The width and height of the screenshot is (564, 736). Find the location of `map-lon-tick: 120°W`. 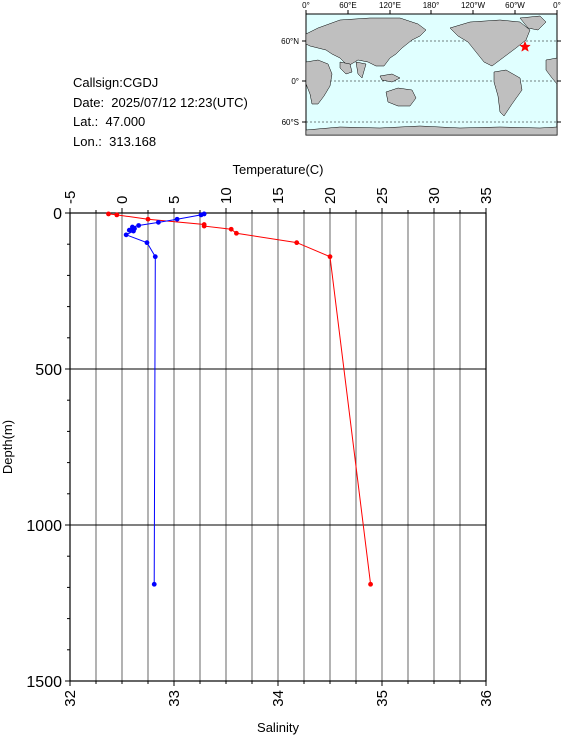

map-lon-tick: 120°W is located at coordinates (473, 5).